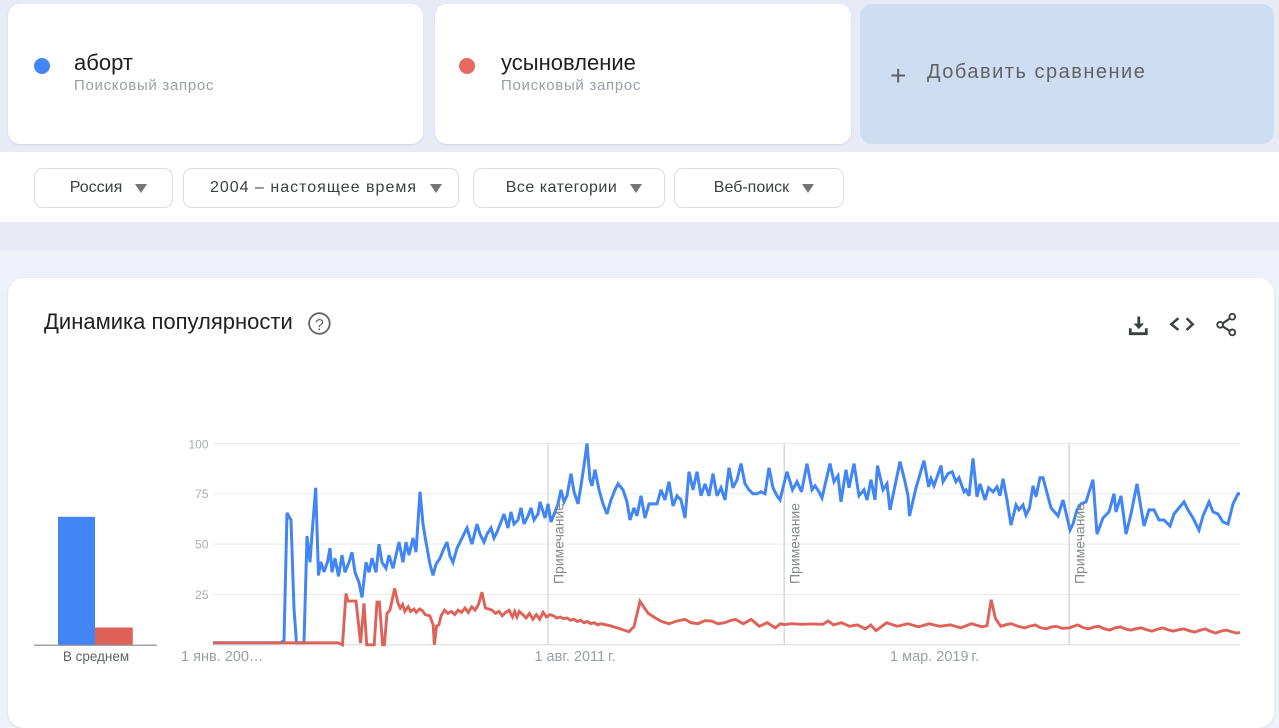 Image resolution: width=1279 pixels, height=728 pixels. What do you see at coordinates (96, 656) in the screenshot?
I see `svg-text: В среднем` at bounding box center [96, 656].